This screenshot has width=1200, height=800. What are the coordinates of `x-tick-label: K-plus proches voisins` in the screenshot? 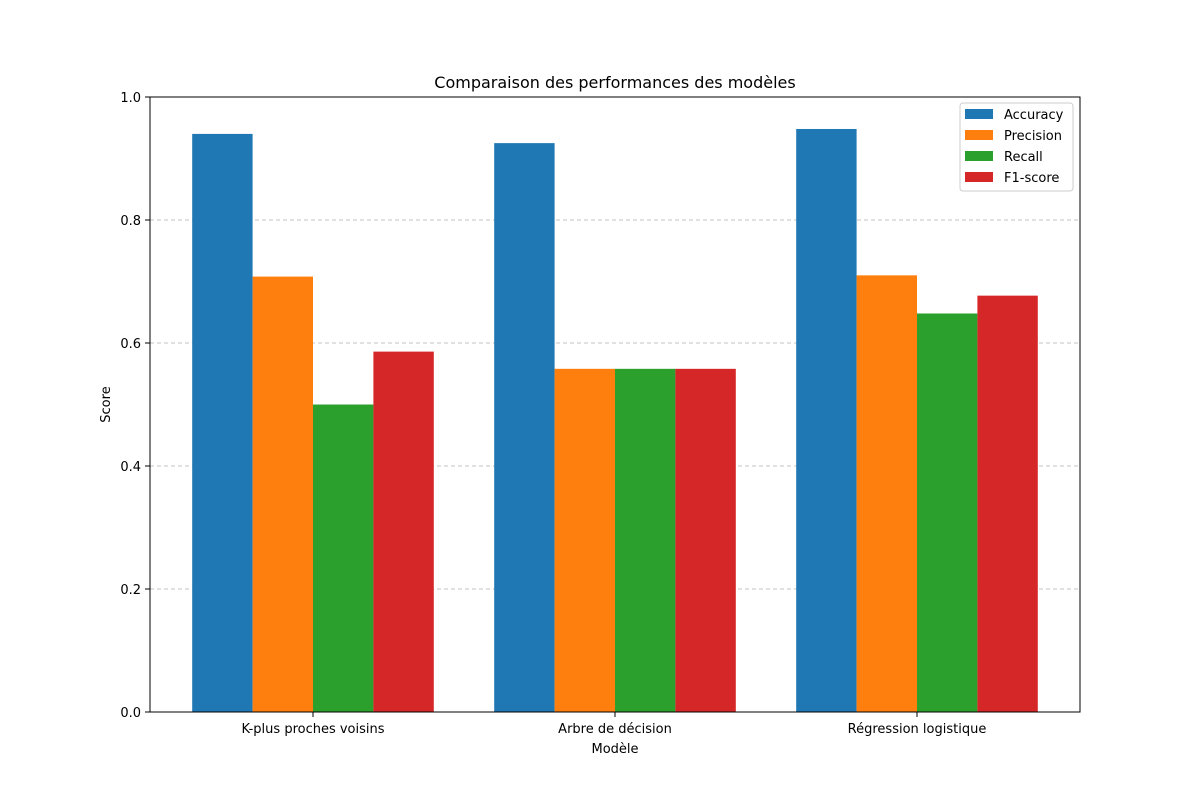 It's located at (312, 729).